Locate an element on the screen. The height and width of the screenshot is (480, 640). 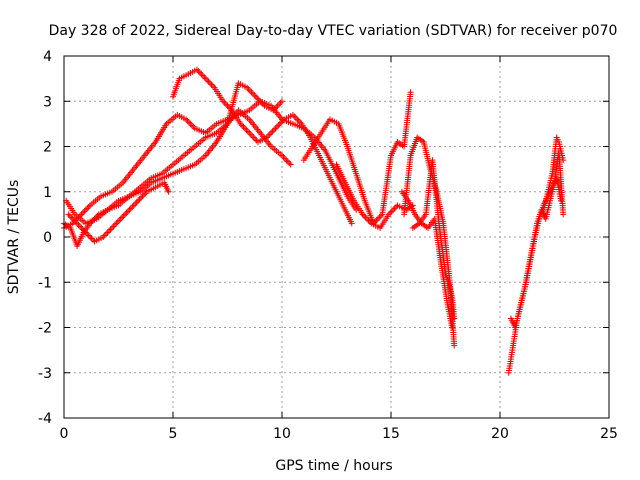
y-tick-label: -4 is located at coordinates (45, 419).